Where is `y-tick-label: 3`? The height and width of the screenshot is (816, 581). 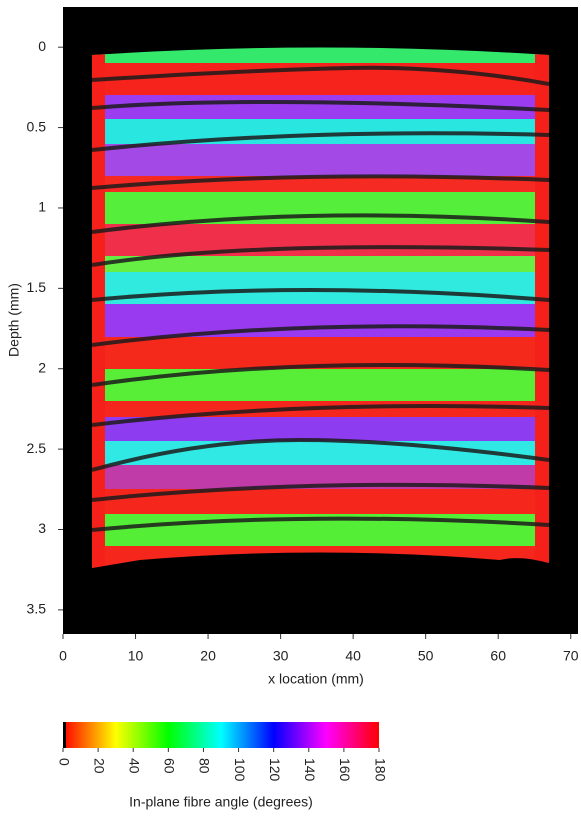
y-tick-label: 3 is located at coordinates (42, 528).